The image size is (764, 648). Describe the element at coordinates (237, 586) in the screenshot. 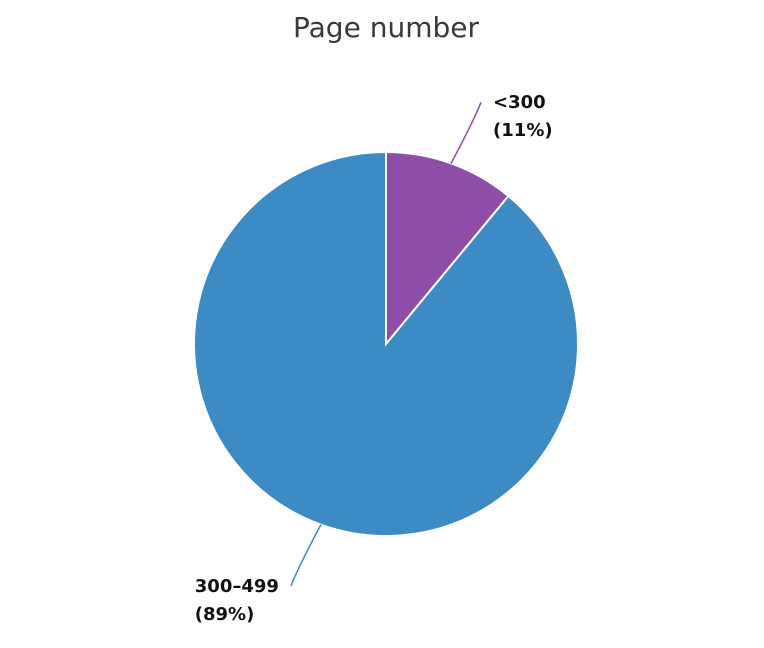

I see `slice-label: 300–499` at that location.